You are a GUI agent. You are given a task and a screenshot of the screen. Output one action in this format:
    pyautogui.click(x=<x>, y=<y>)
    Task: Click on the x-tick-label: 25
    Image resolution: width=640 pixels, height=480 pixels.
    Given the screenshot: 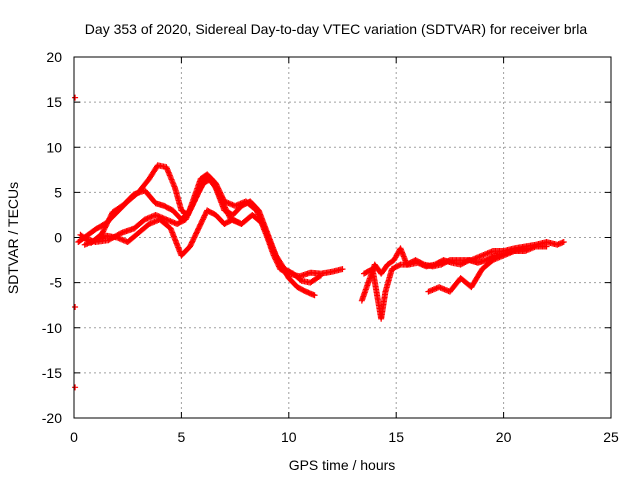 What is the action you would take?
    pyautogui.click(x=611, y=437)
    